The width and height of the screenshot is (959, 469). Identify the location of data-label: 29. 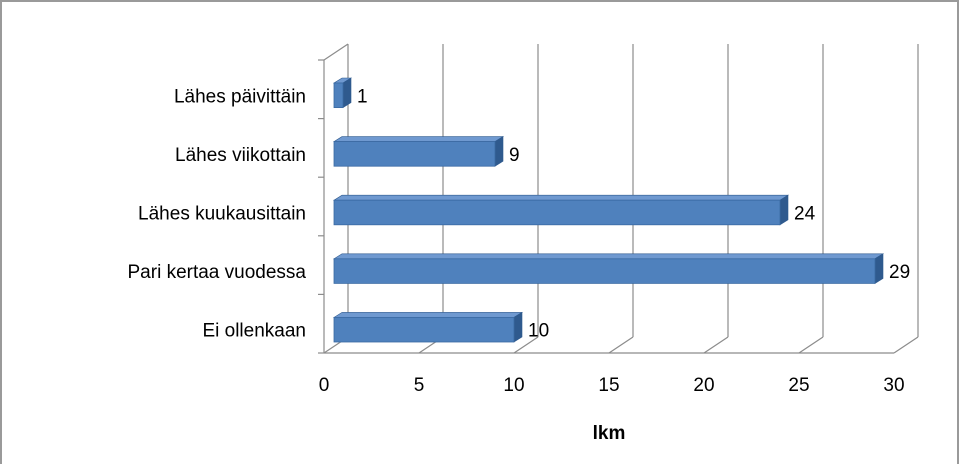
(899, 272).